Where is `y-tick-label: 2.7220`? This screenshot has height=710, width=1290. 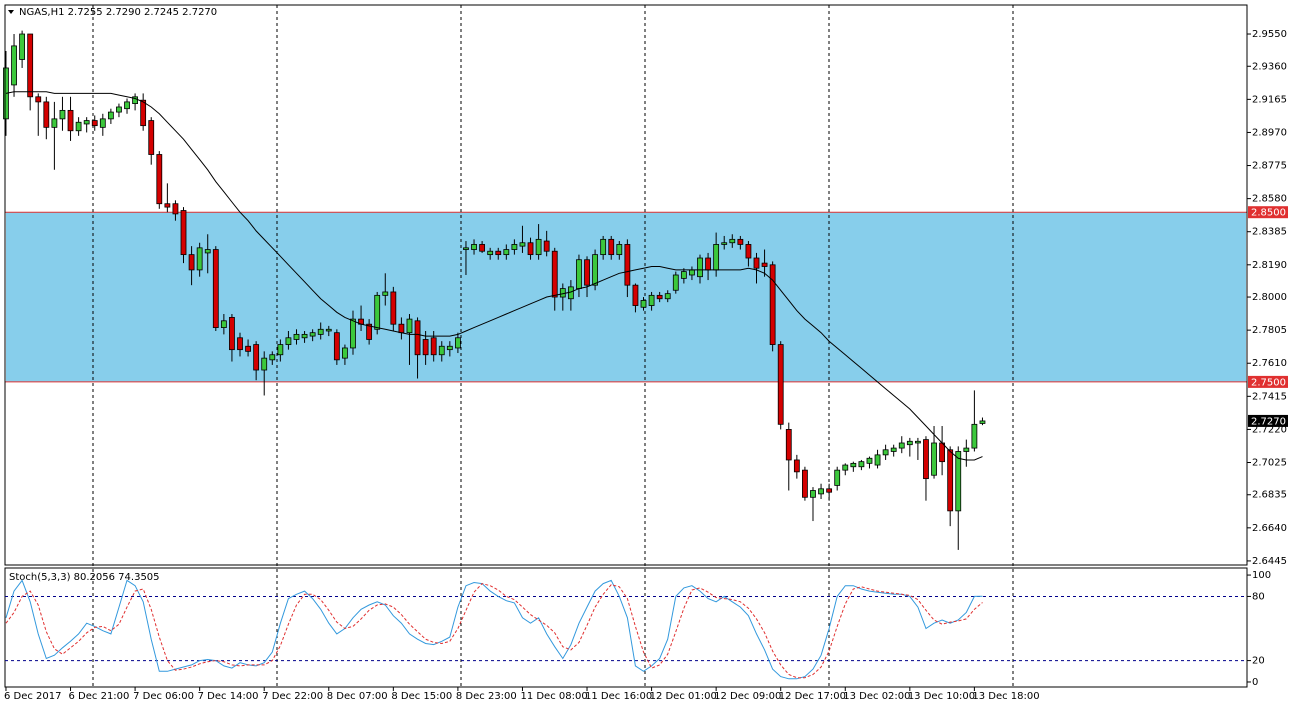 y-tick-label: 2.7220 is located at coordinates (1269, 429).